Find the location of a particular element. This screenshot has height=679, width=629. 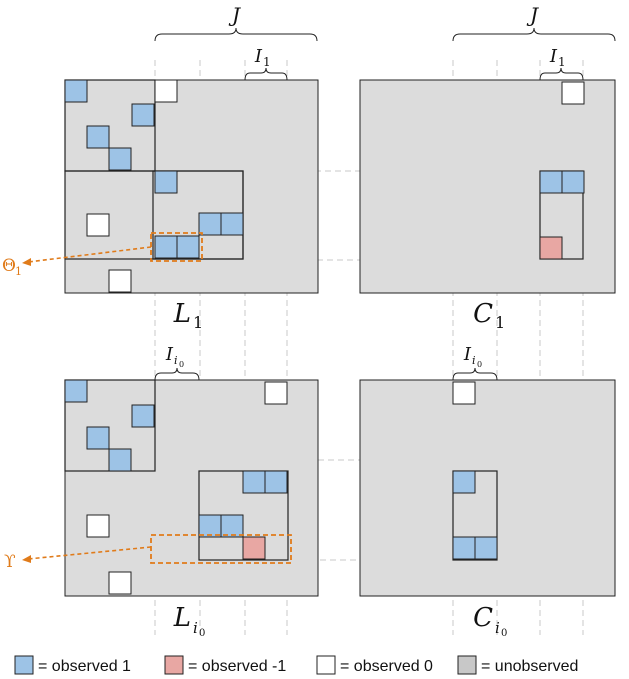

label-C-i0-subscript: i is located at coordinates (497, 628).